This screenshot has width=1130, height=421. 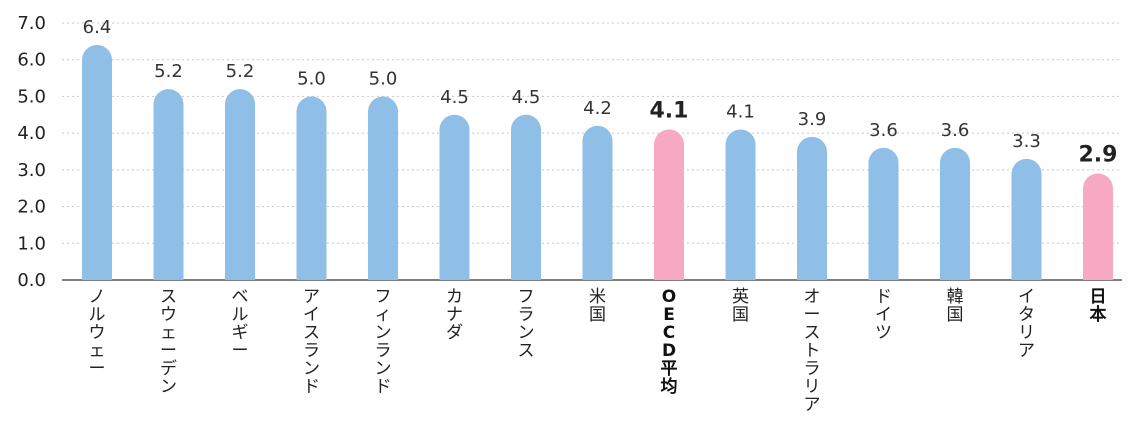 What do you see at coordinates (31, 96) in the screenshot?
I see `y-tick-label: 5.0` at bounding box center [31, 96].